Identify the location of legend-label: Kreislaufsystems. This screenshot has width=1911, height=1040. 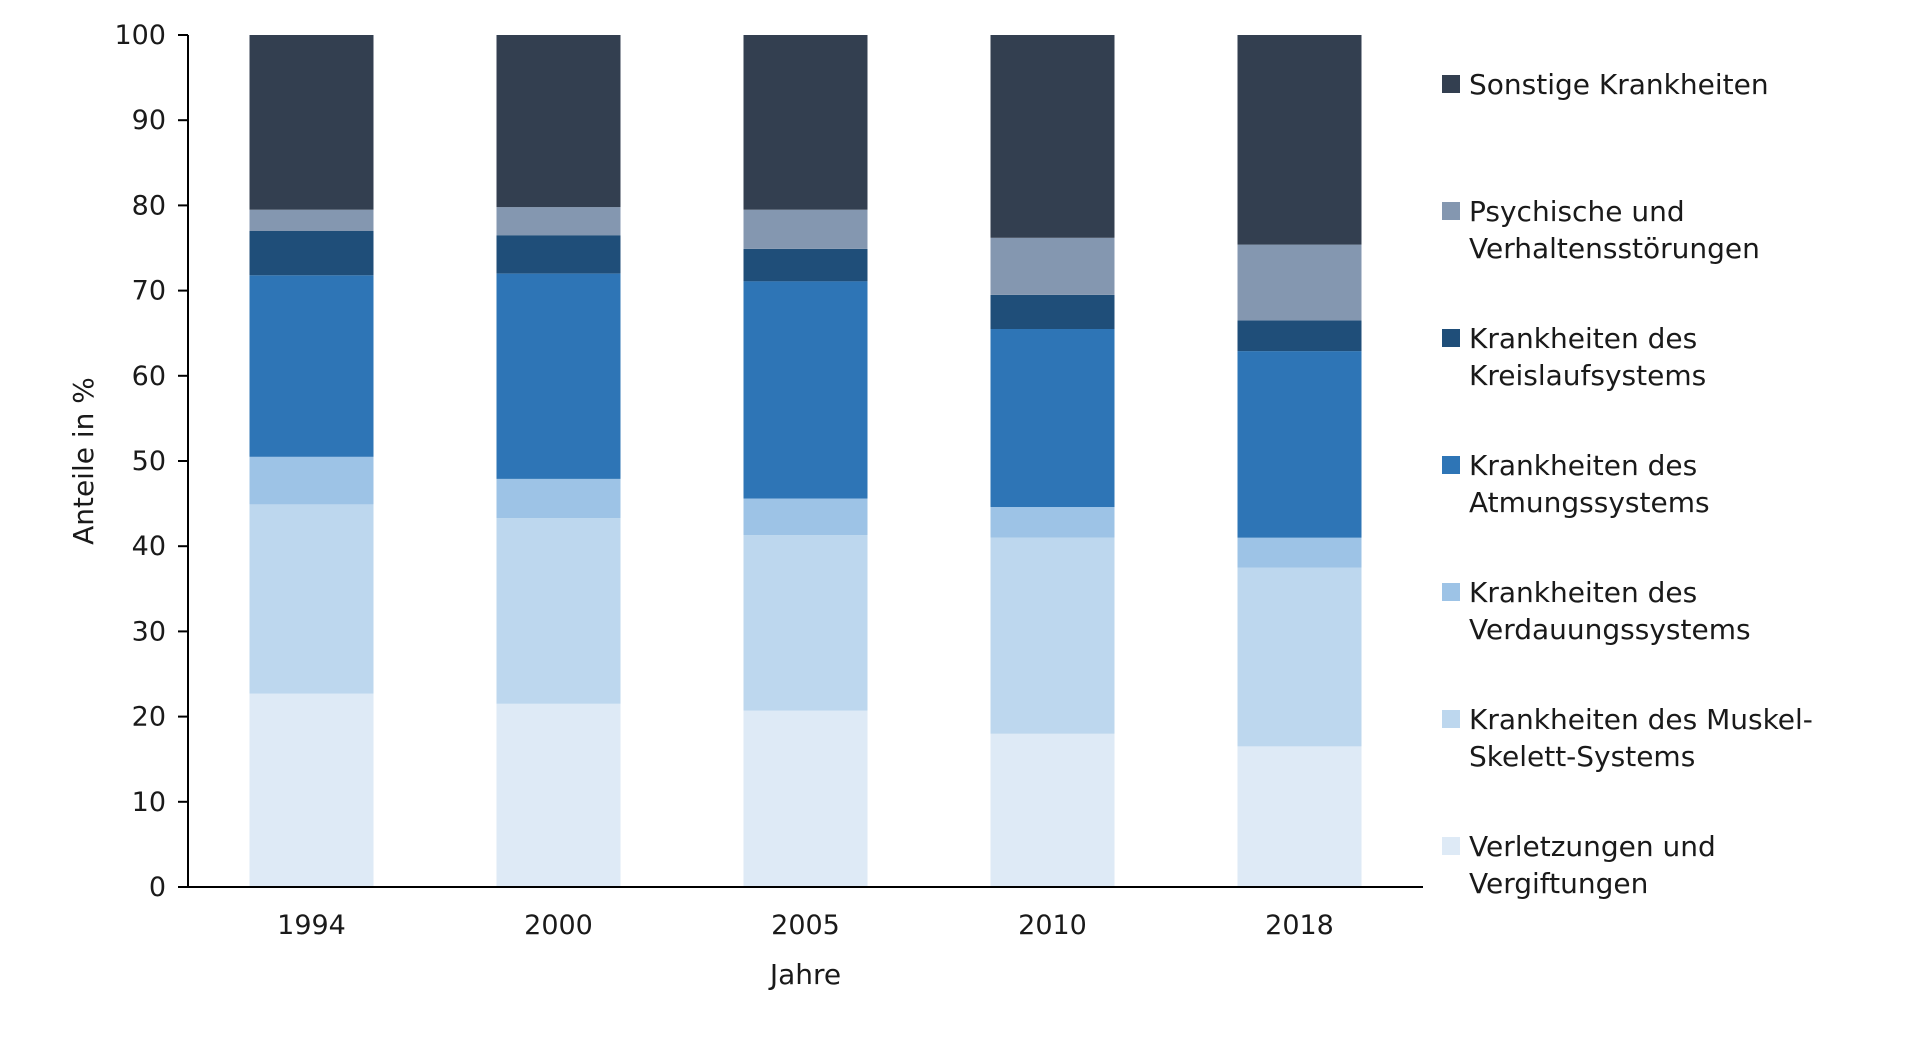
(1587, 375).